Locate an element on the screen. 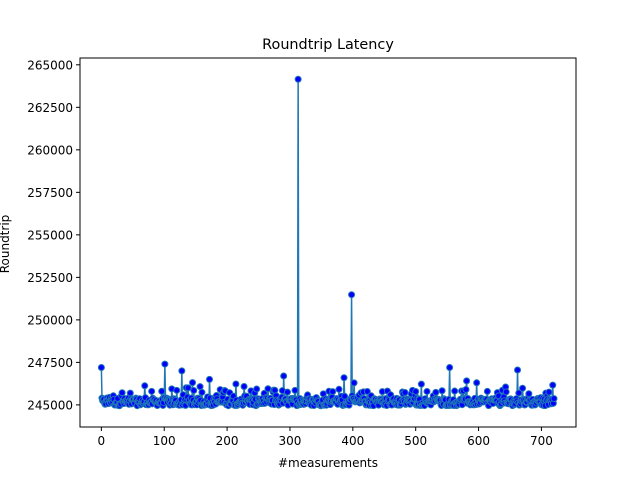 This screenshot has height=480, width=640. y-axis-label: Roundtrip is located at coordinates (6, 244).